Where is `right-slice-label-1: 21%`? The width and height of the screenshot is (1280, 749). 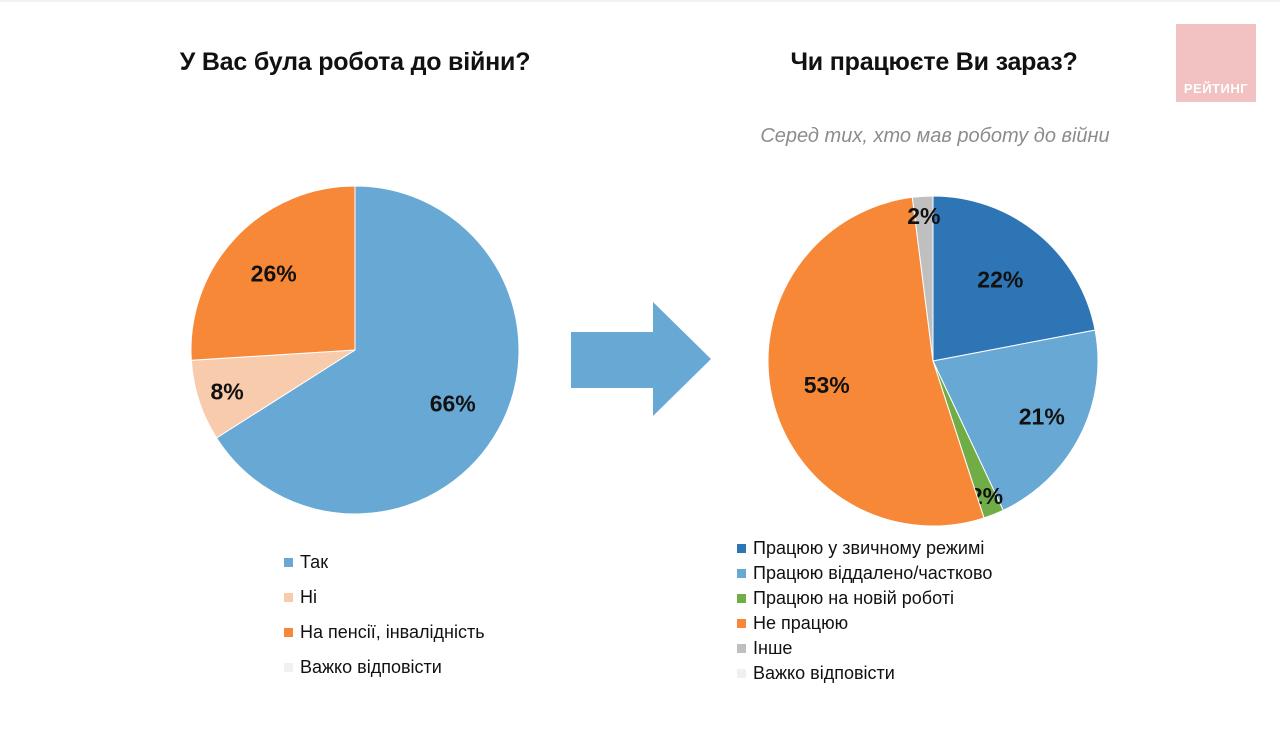 right-slice-label-1: 21% is located at coordinates (1042, 416).